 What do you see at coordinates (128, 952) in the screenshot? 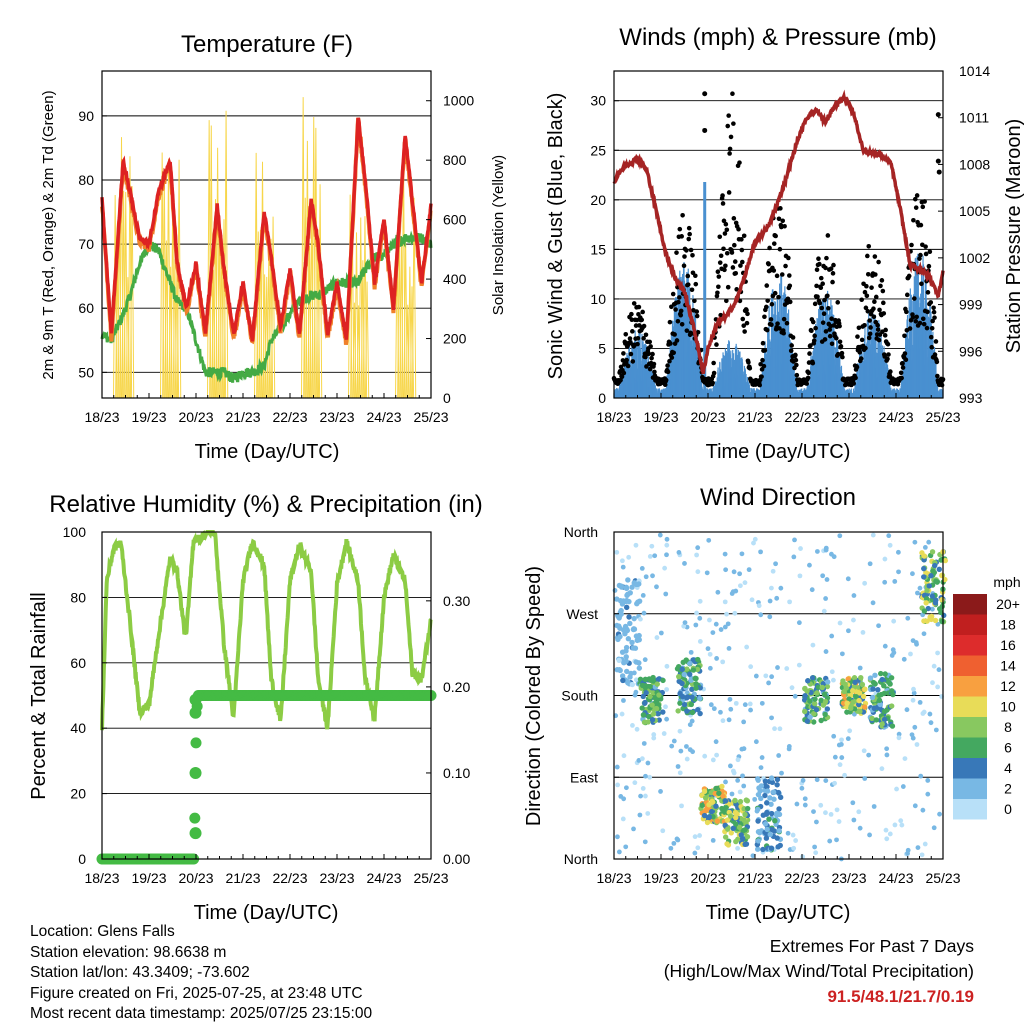
I see `elevation-text: Station elevation: 98.6638 m` at bounding box center [128, 952].